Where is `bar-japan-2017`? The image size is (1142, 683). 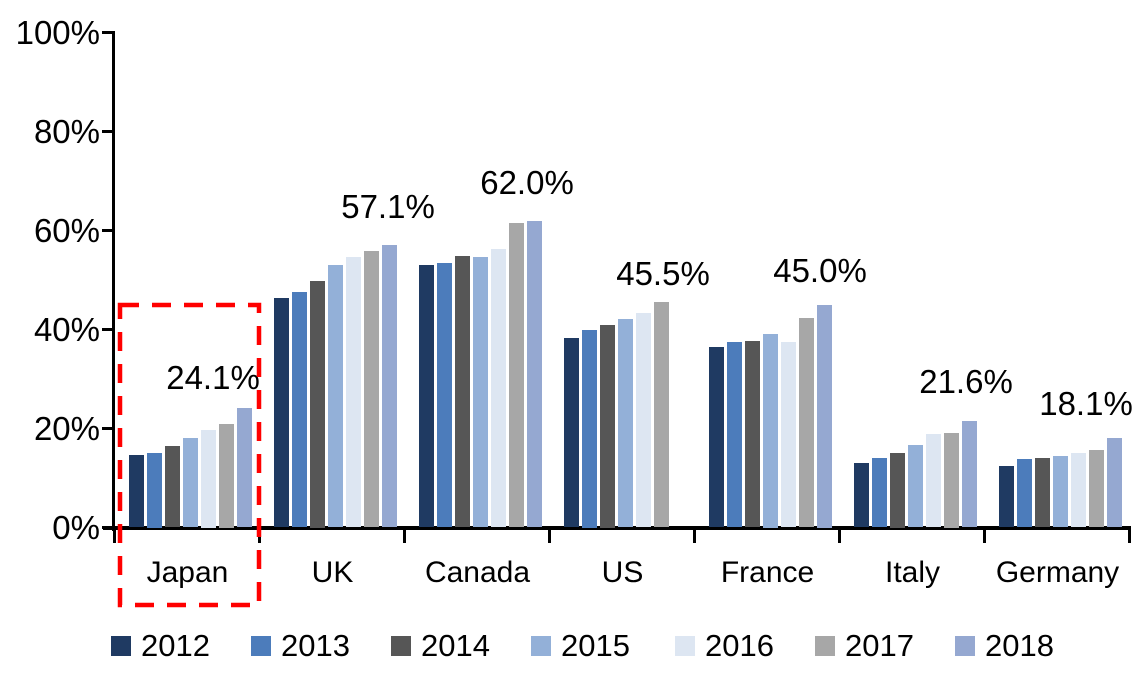 bar-japan-2017 is located at coordinates (226, 476).